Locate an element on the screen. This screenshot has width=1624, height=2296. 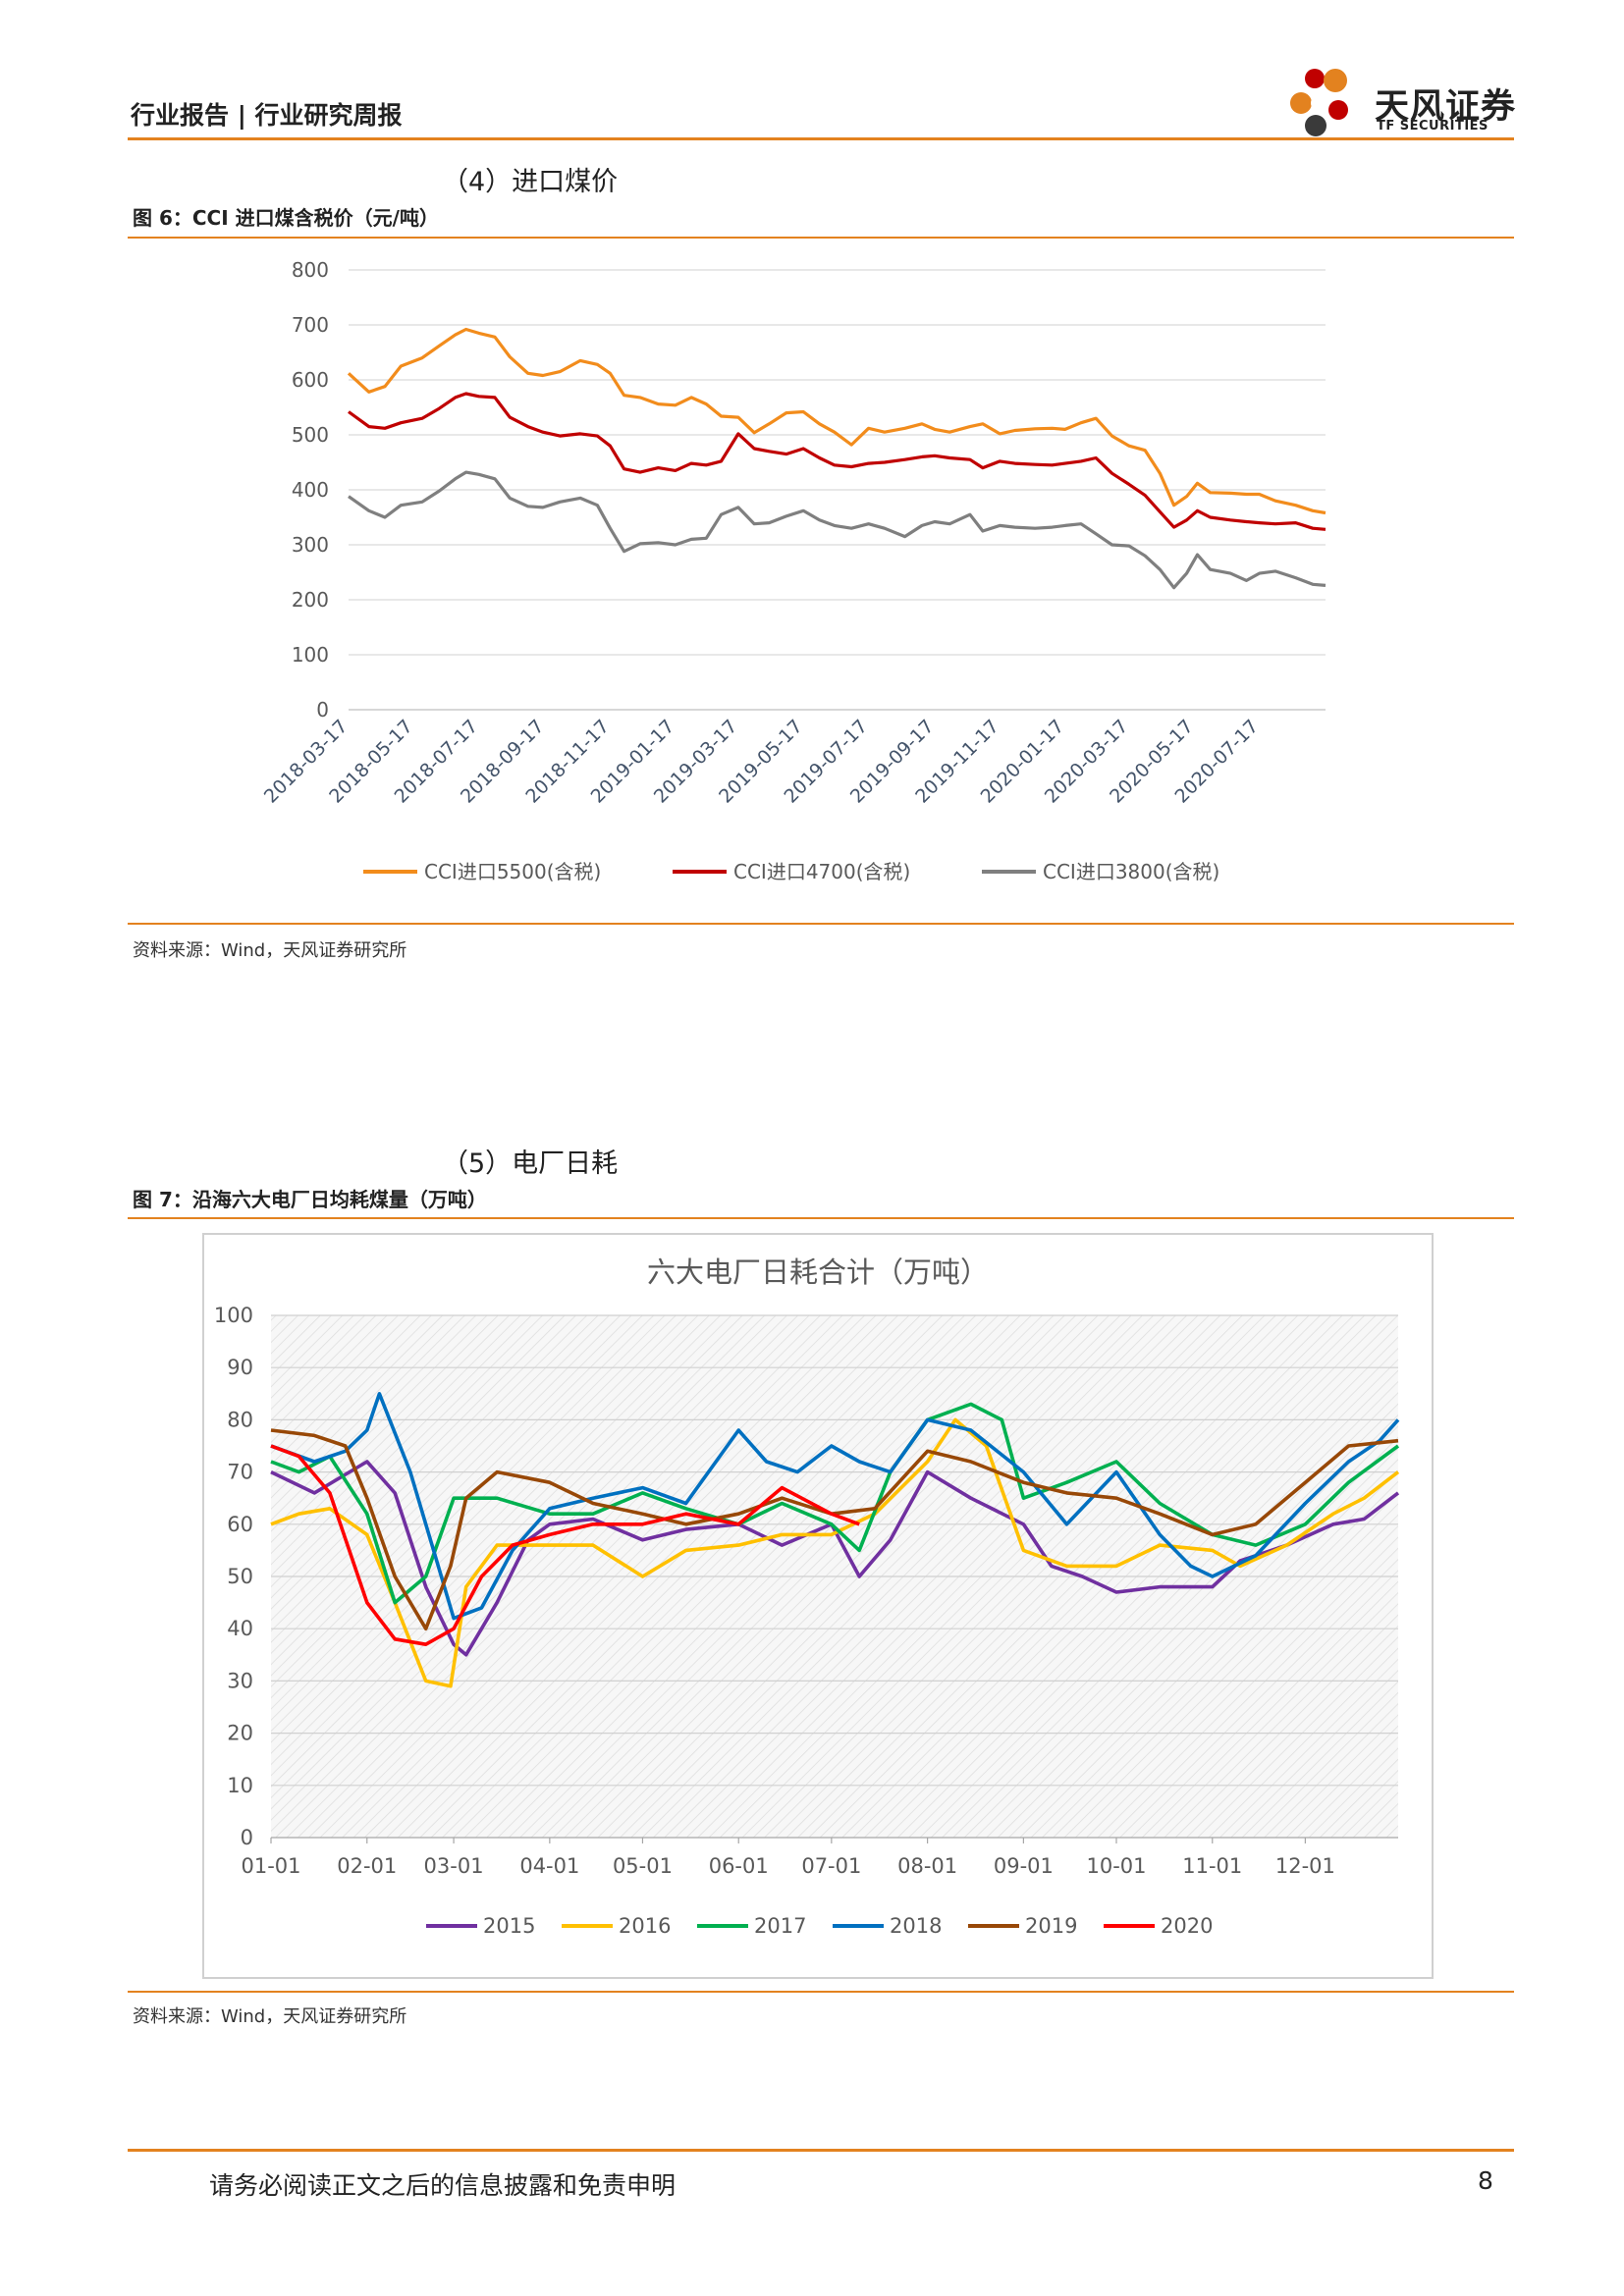
flower-icon is located at coordinates (1319, 102).